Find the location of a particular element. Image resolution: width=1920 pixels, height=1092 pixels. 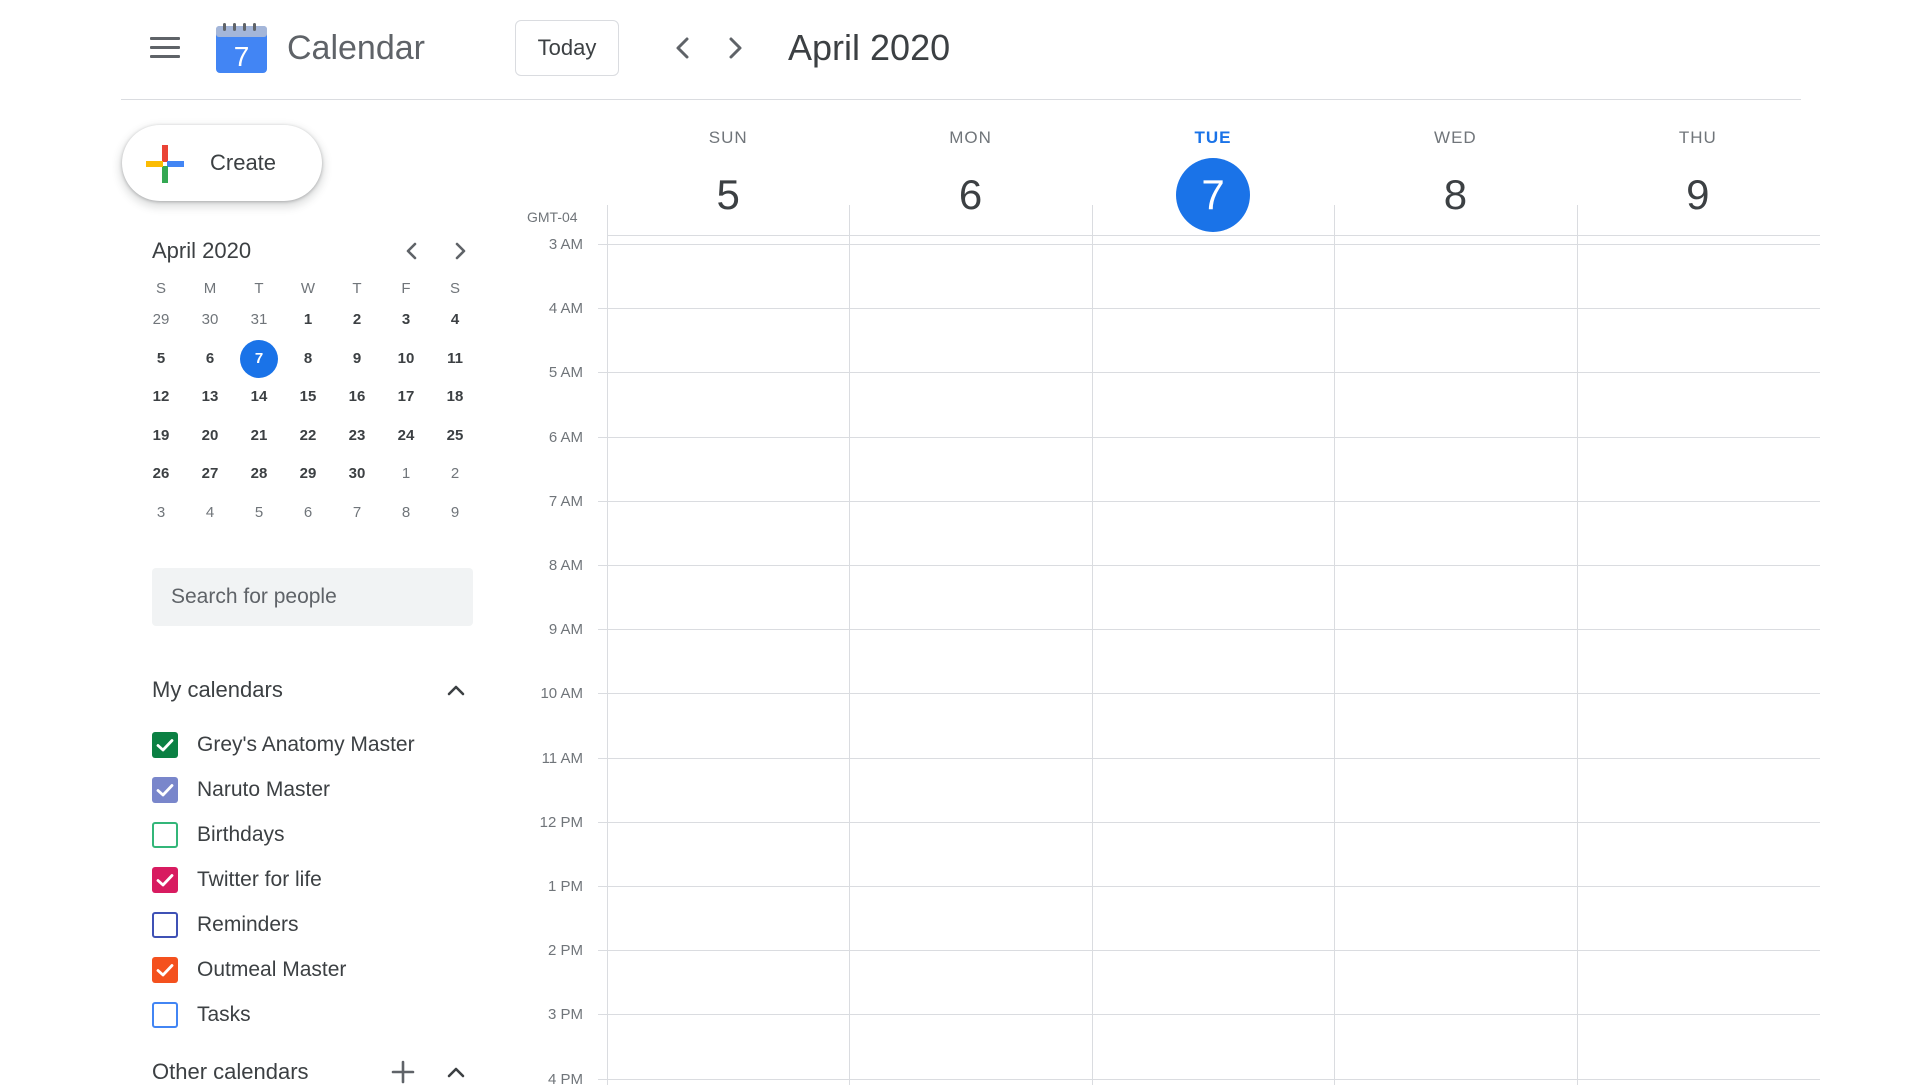

all-day-divider is located at coordinates (1213, 235).